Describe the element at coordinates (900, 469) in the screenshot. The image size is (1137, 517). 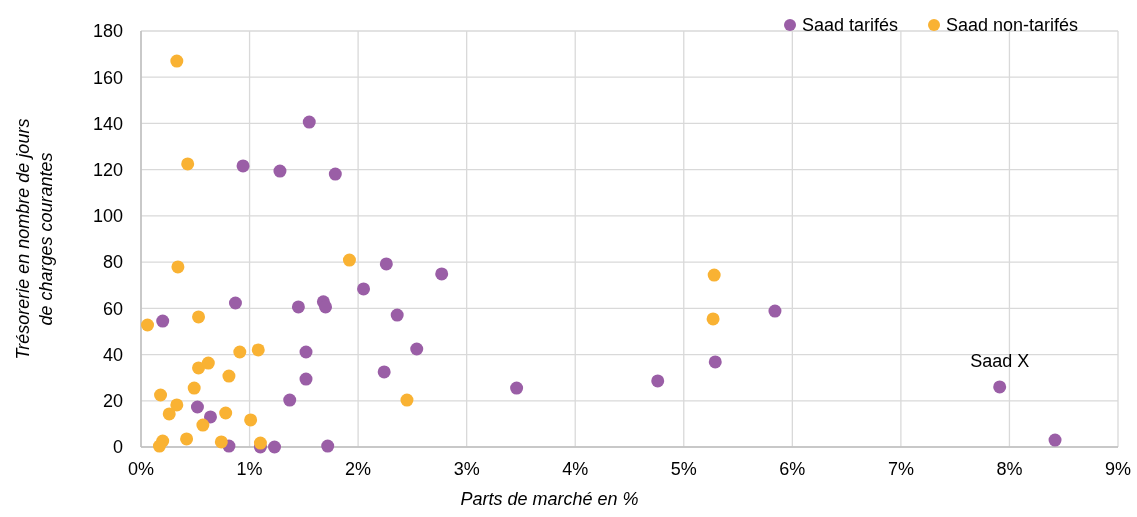
I see `x-tick-label: 7%` at that location.